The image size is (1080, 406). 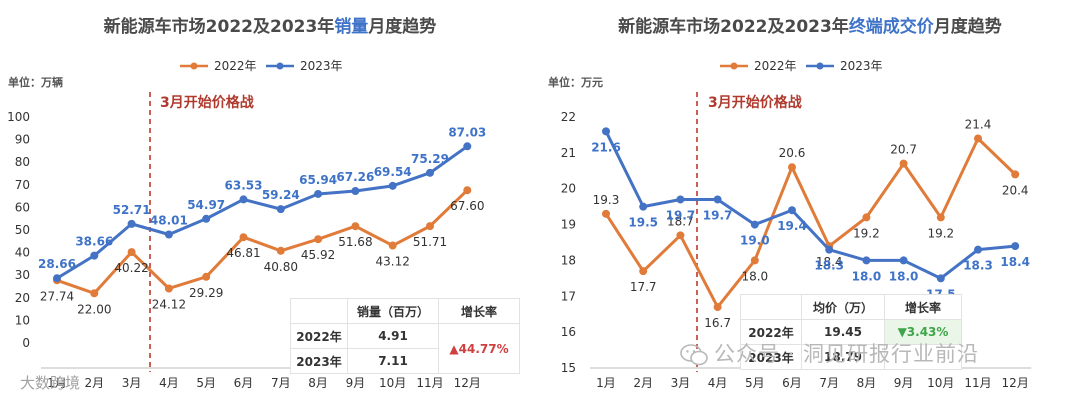 I want to click on data-label: 19.5, so click(x=643, y=223).